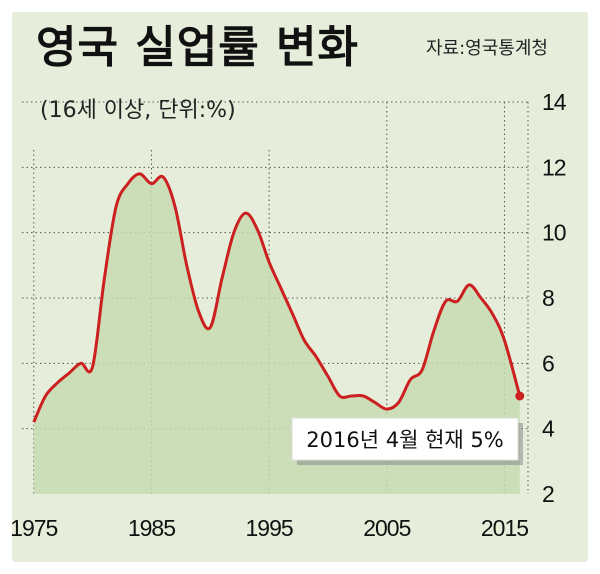  I want to click on callout-box, so click(405, 439).